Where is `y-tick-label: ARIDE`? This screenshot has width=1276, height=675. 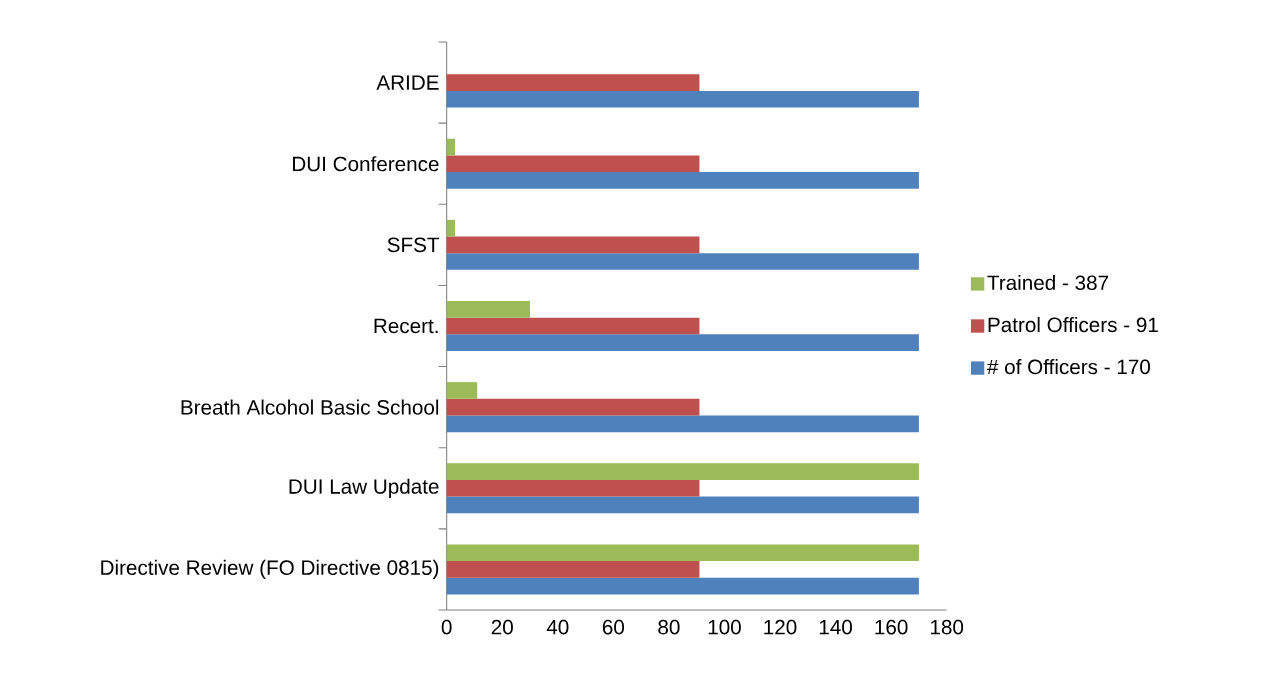
y-tick-label: ARIDE is located at coordinates (407, 82).